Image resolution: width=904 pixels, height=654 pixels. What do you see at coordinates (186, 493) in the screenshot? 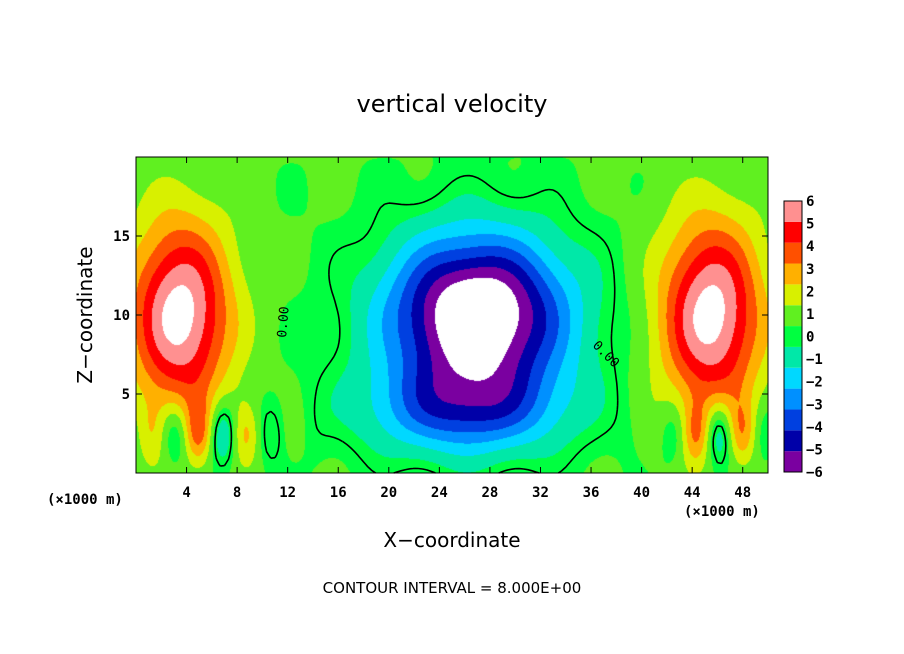
I see `x-tick-label: 4` at bounding box center [186, 493].